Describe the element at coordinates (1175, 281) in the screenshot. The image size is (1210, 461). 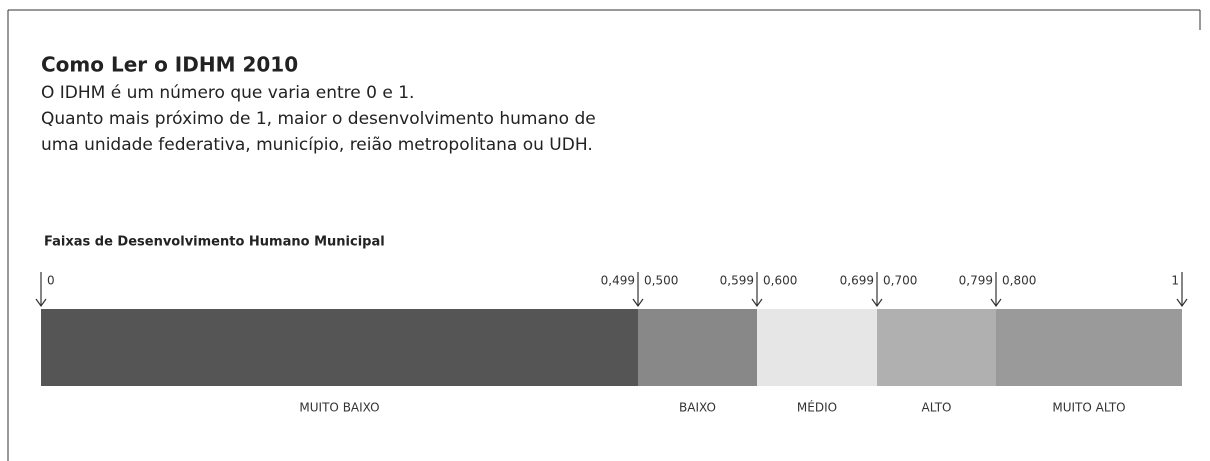
I see `band-max: 1` at that location.